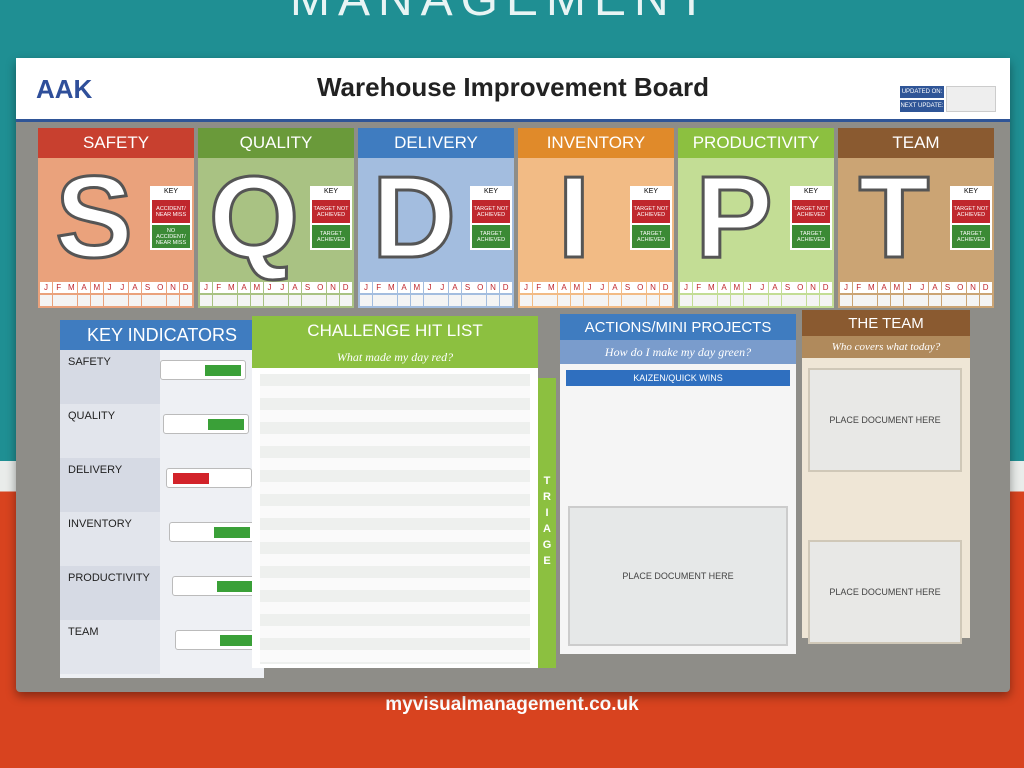 This screenshot has width=1024, height=768. Describe the element at coordinates (547, 523) in the screenshot. I see `triage: TRIAGE` at that location.